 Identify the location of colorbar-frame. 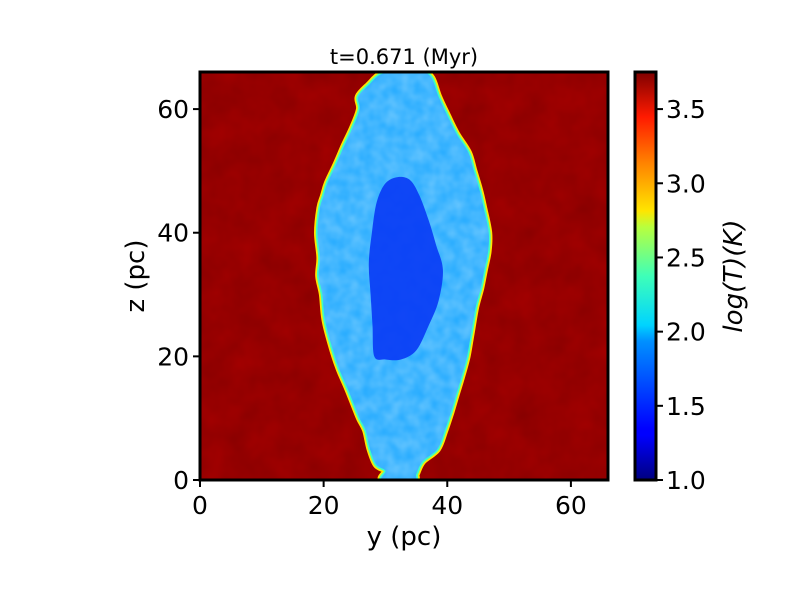
(645, 276).